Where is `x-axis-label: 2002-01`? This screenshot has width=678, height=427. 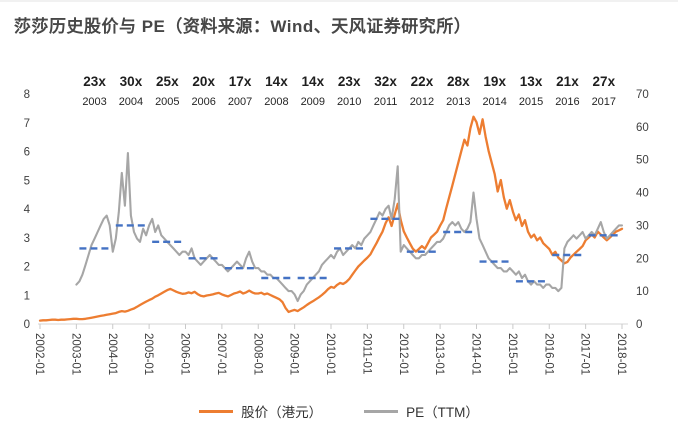 x-axis-label: 2002-01 is located at coordinates (39, 354).